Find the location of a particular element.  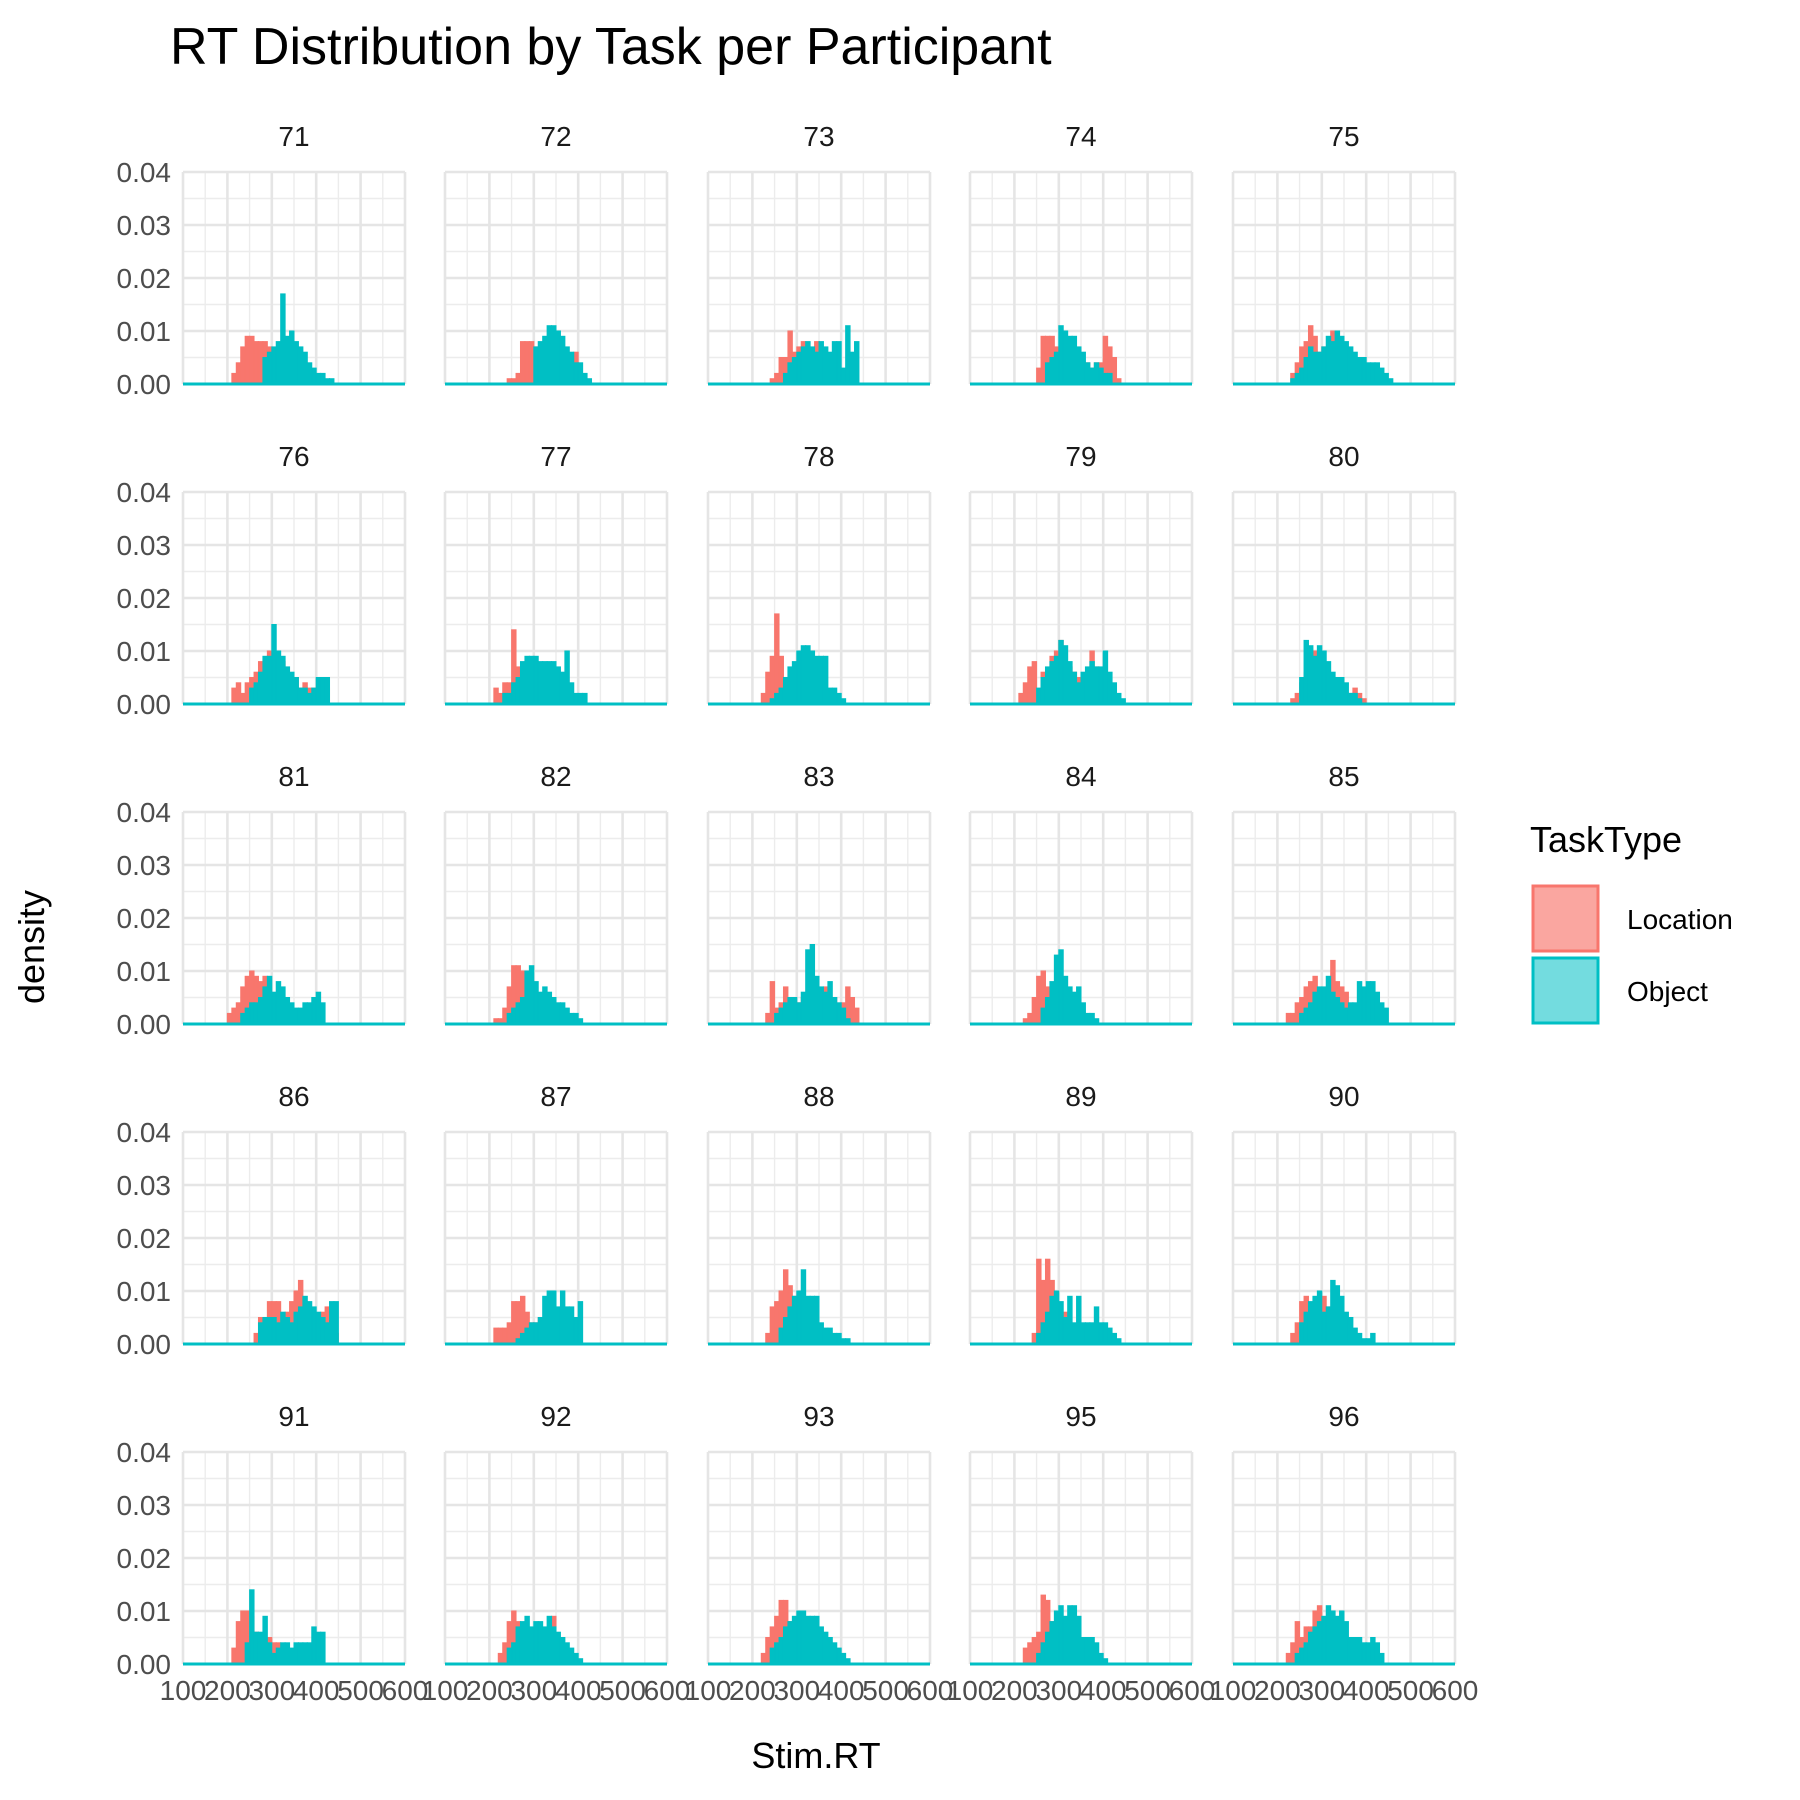

y-tick-label: 0.02 is located at coordinates (144, 278).